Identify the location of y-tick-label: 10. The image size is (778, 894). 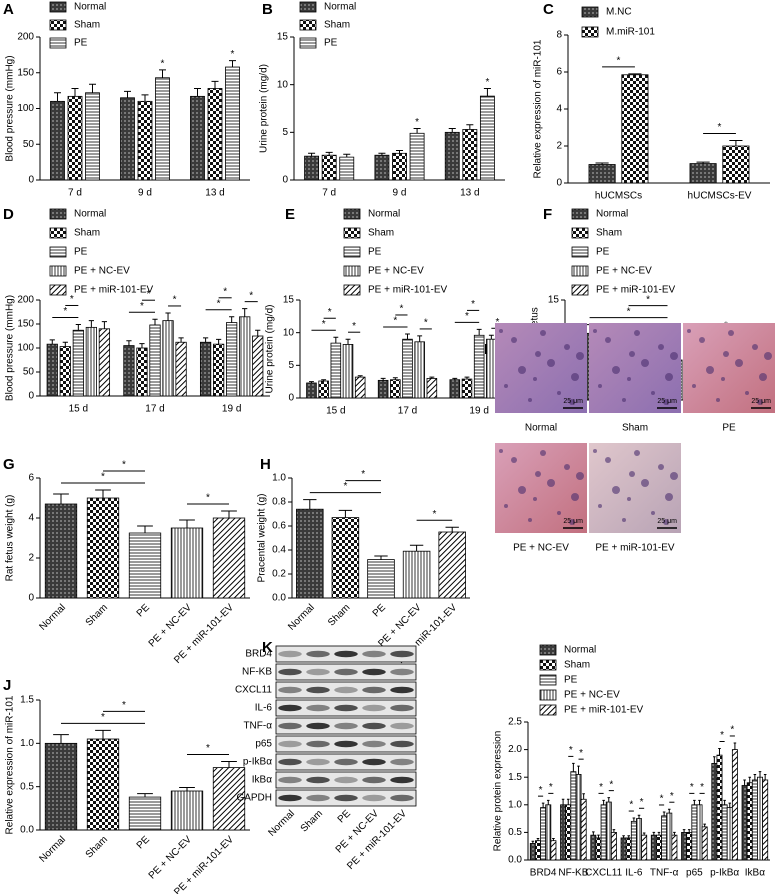
(283, 84).